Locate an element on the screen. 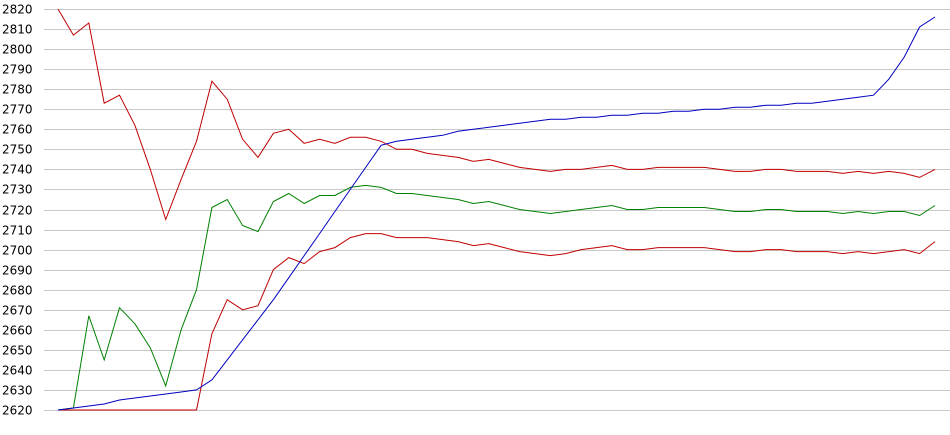 The height and width of the screenshot is (435, 950). y-tick-label: 2670 is located at coordinates (17, 311).